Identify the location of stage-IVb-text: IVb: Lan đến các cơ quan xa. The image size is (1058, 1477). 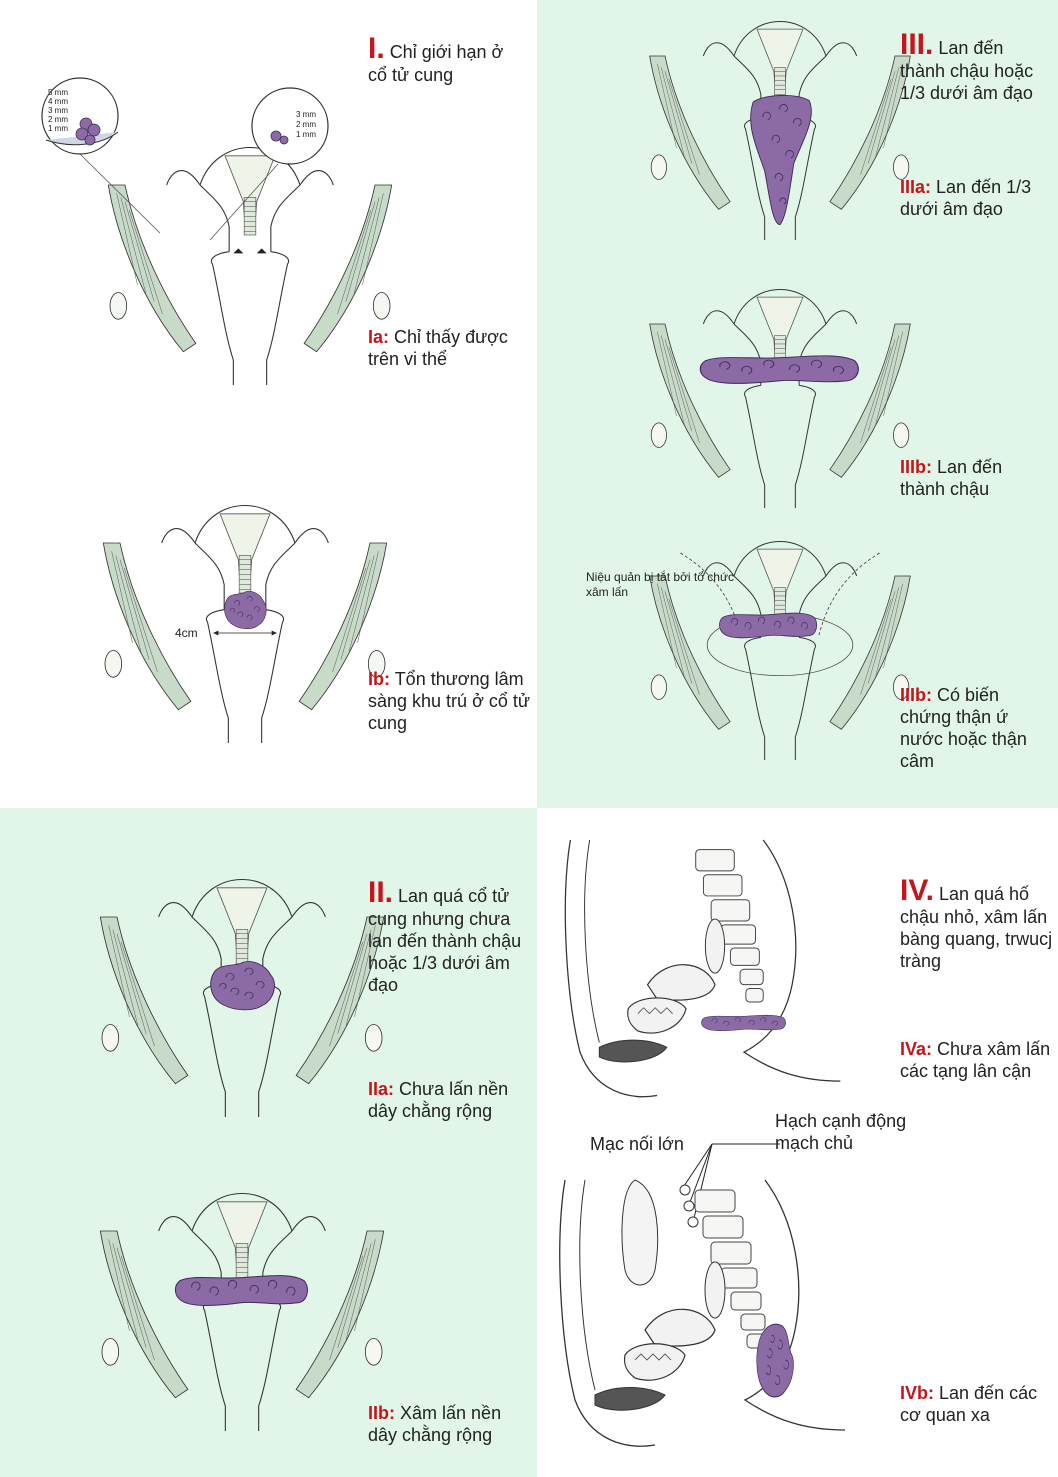
(977, 1404).